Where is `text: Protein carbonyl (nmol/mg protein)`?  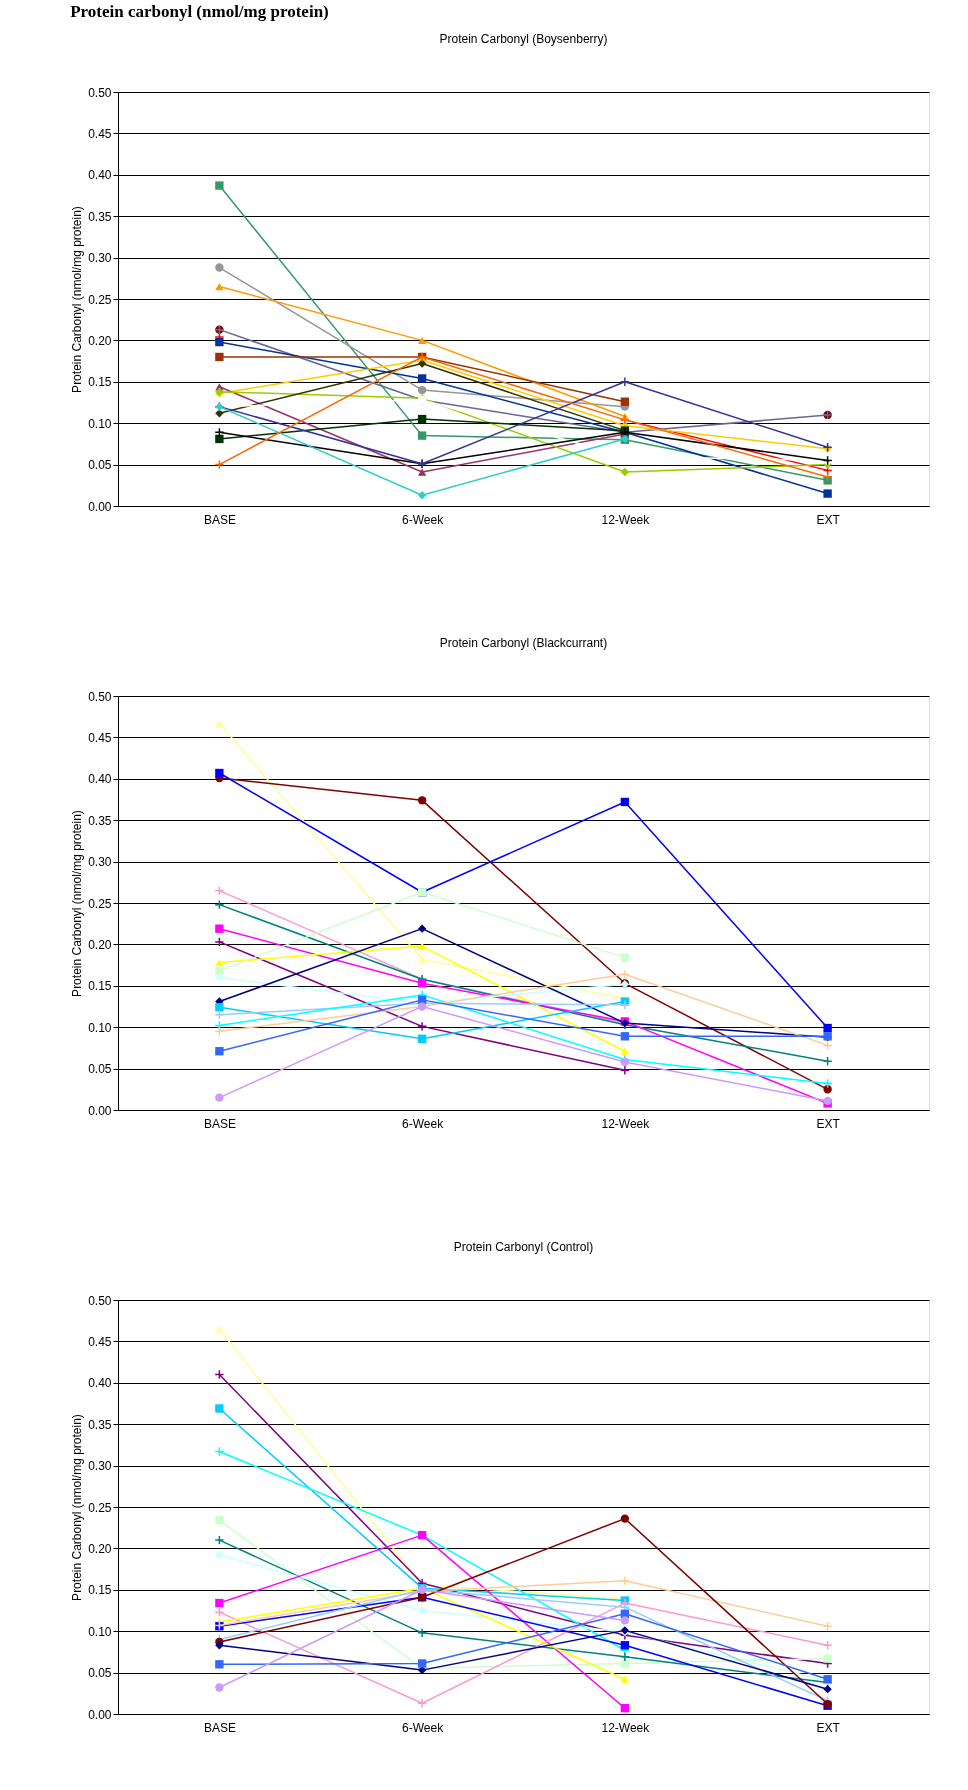
text: Protein carbonyl (nmol/mg protein) is located at coordinates (199, 11).